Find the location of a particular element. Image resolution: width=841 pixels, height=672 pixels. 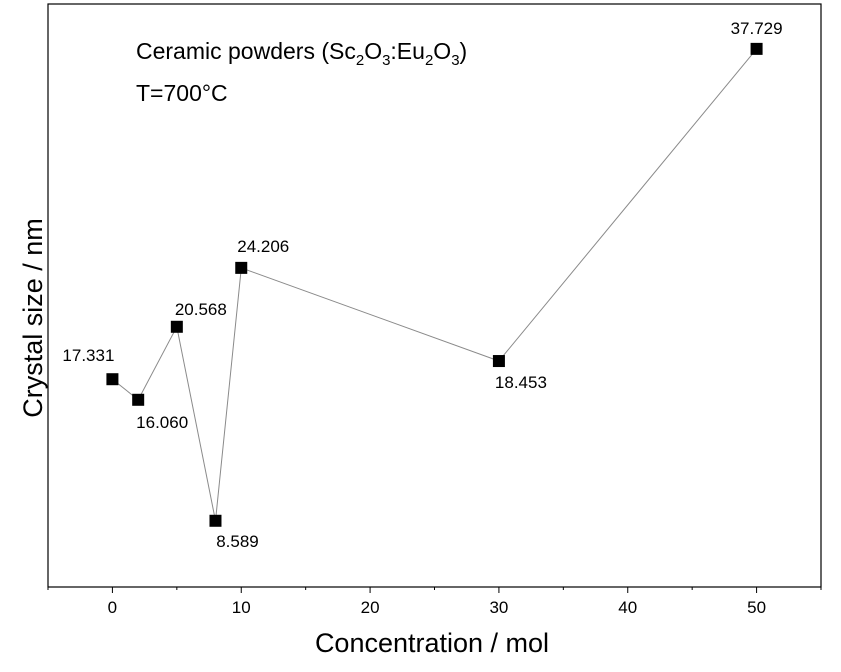

x-axis-label: Concentration / mol is located at coordinates (432, 643).